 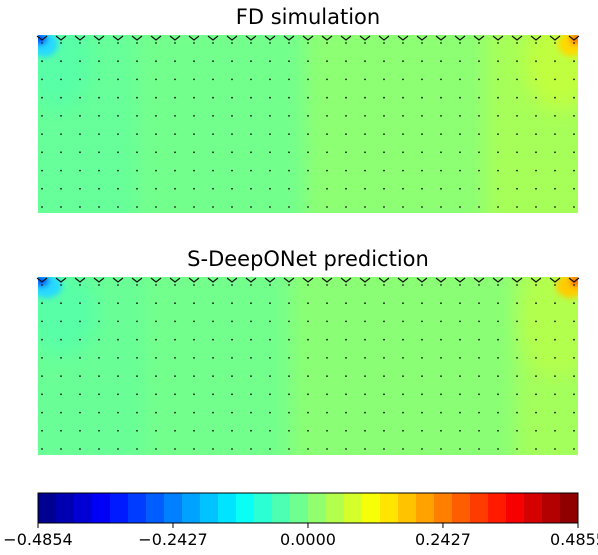 What do you see at coordinates (308, 259) in the screenshot?
I see `panel-title-deeponet: S-DeepONet prediction` at bounding box center [308, 259].